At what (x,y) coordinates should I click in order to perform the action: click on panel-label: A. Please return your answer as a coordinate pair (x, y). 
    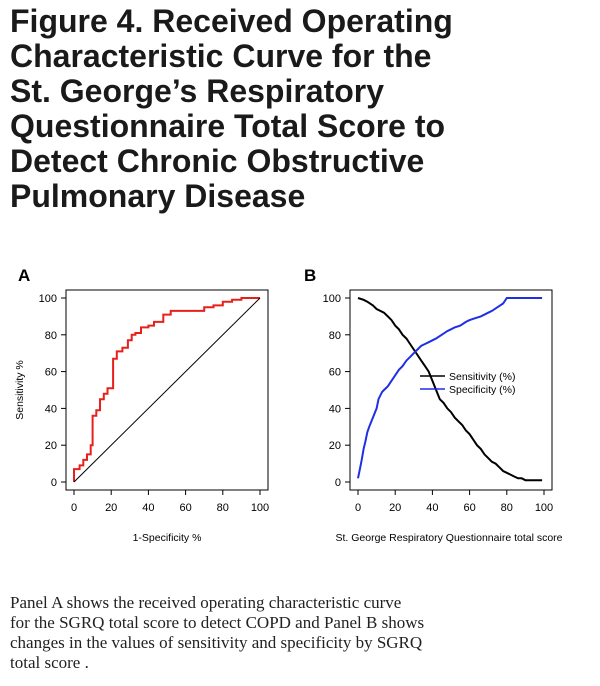
    Looking at the image, I should click on (24, 275).